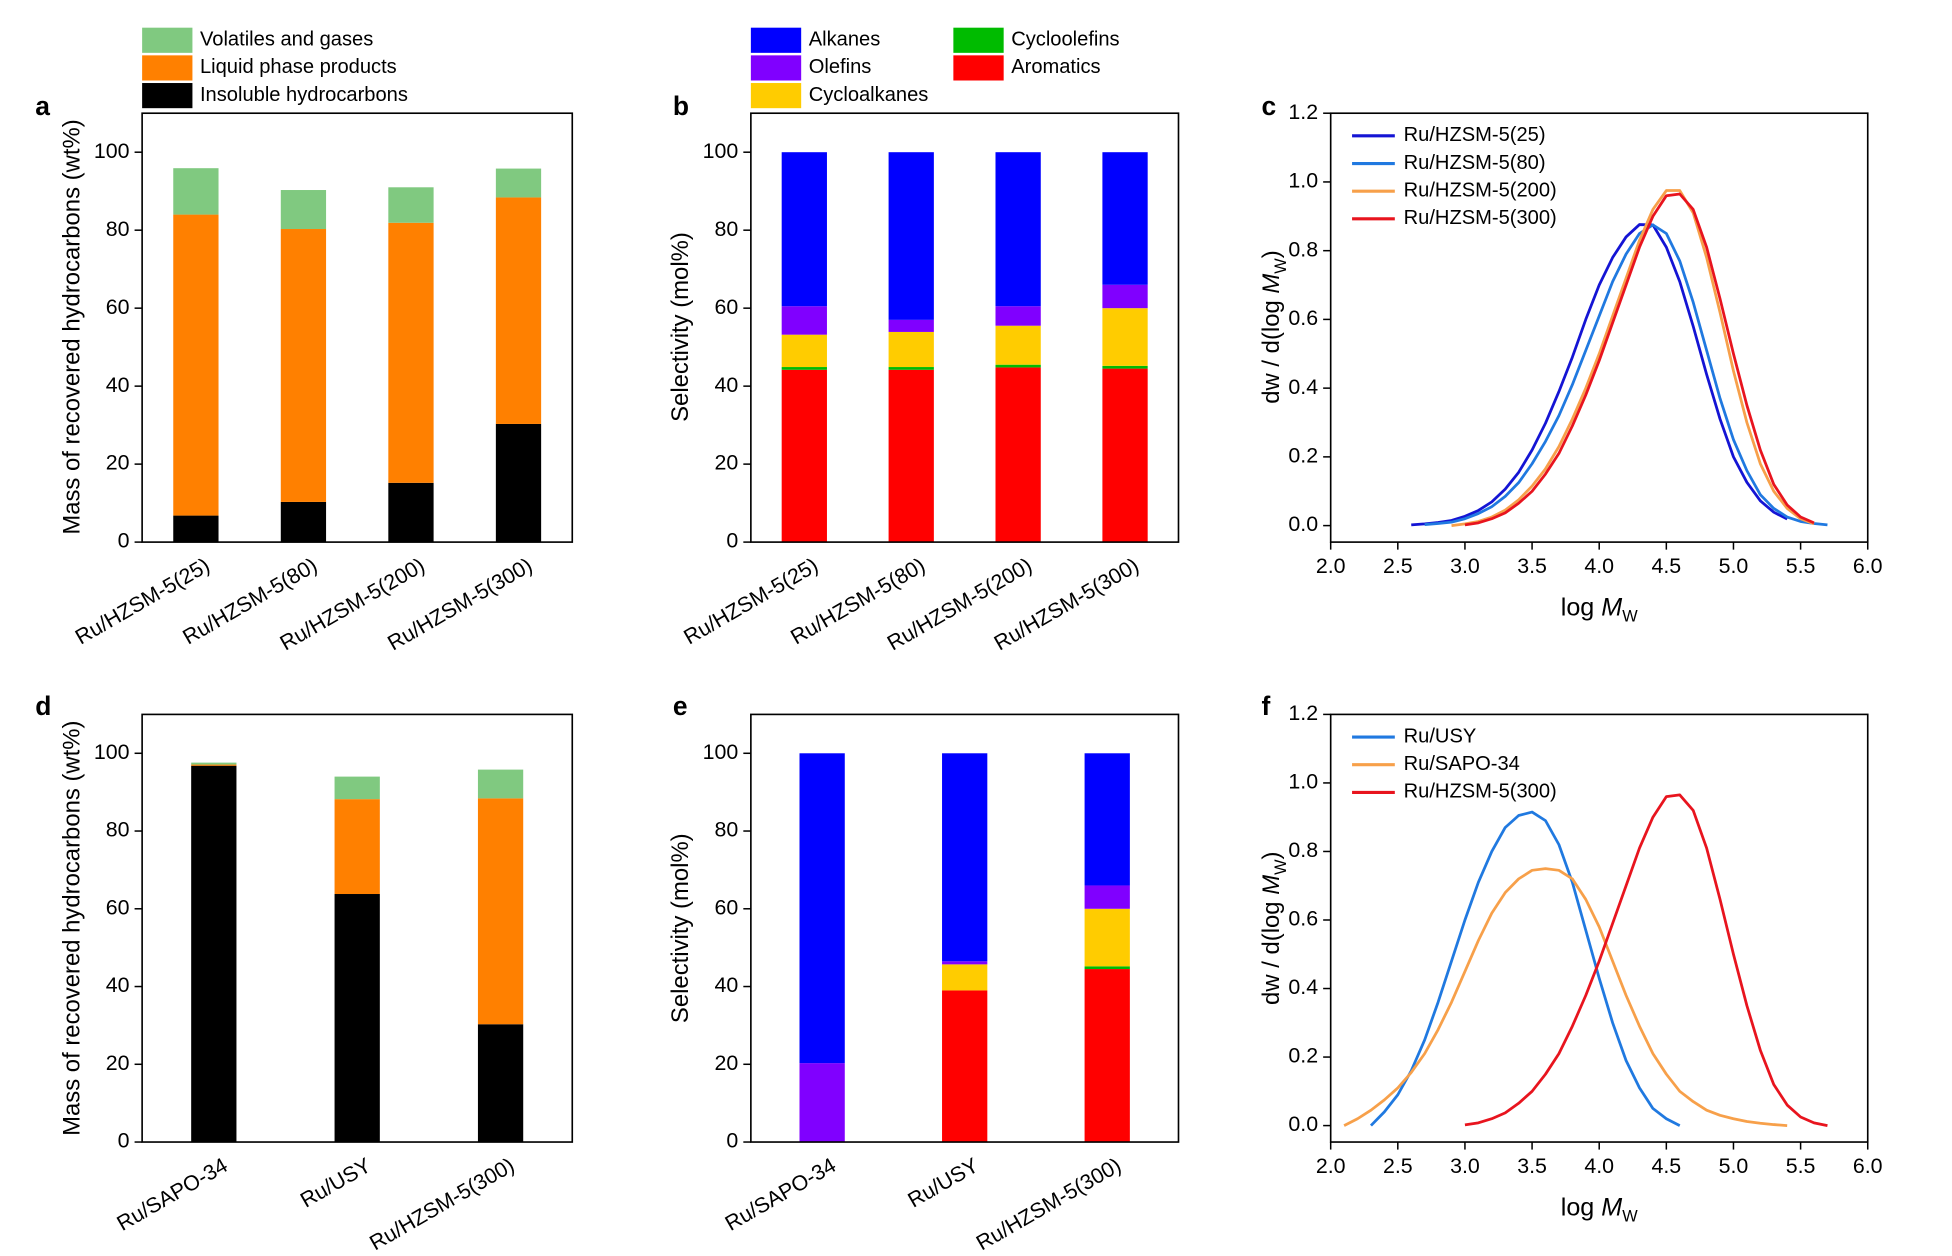 The width and height of the screenshot is (1952, 1256). What do you see at coordinates (1666, 1166) in the screenshot?
I see `x-tick-label: 4.5` at bounding box center [1666, 1166].